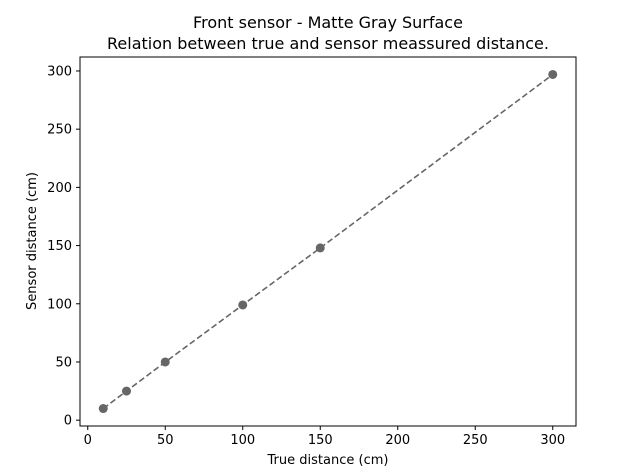 The image size is (640, 476). Describe the element at coordinates (59, 304) in the screenshot. I see `y-tick-label: 100` at that location.